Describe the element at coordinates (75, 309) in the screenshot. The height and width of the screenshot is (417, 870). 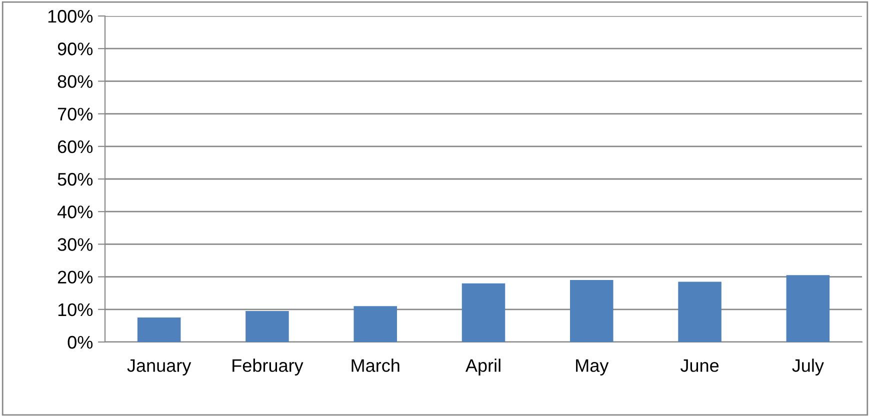
I see `y-tick-label: 10%` at that location.